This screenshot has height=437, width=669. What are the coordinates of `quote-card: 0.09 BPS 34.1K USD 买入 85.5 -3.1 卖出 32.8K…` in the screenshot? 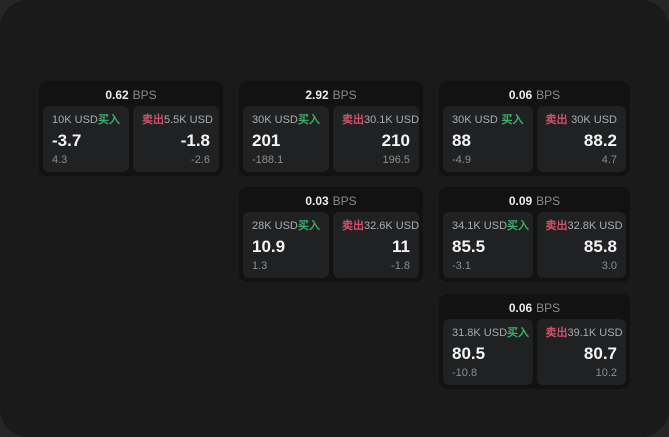 It's located at (534, 234).